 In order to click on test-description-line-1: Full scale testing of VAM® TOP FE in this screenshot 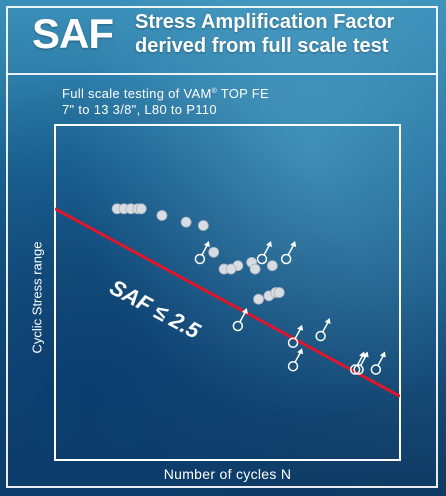, I will do `click(165, 93)`.